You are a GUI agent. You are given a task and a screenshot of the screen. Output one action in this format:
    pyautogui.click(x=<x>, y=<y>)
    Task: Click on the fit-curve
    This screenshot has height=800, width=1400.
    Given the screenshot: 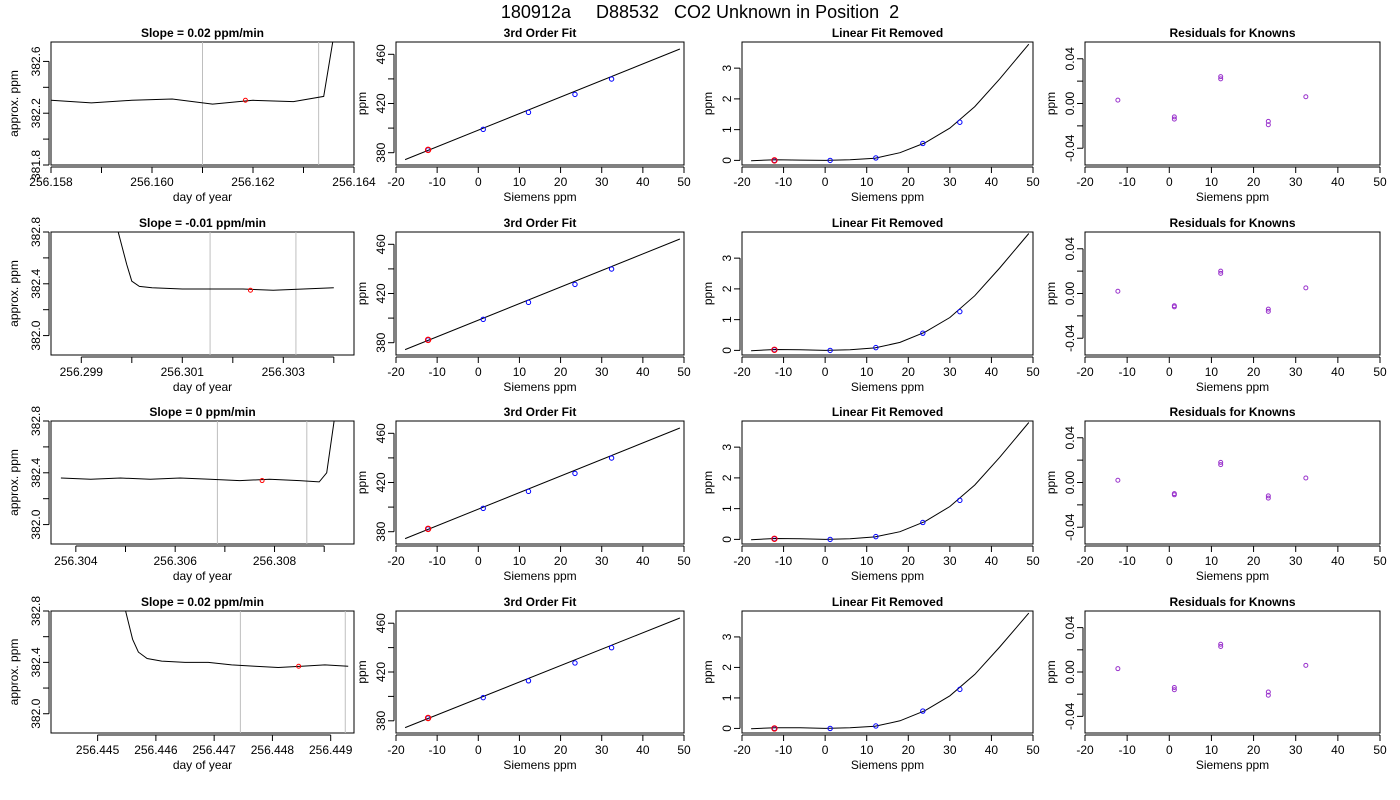 What is the action you would take?
    pyautogui.click(x=890, y=102)
    